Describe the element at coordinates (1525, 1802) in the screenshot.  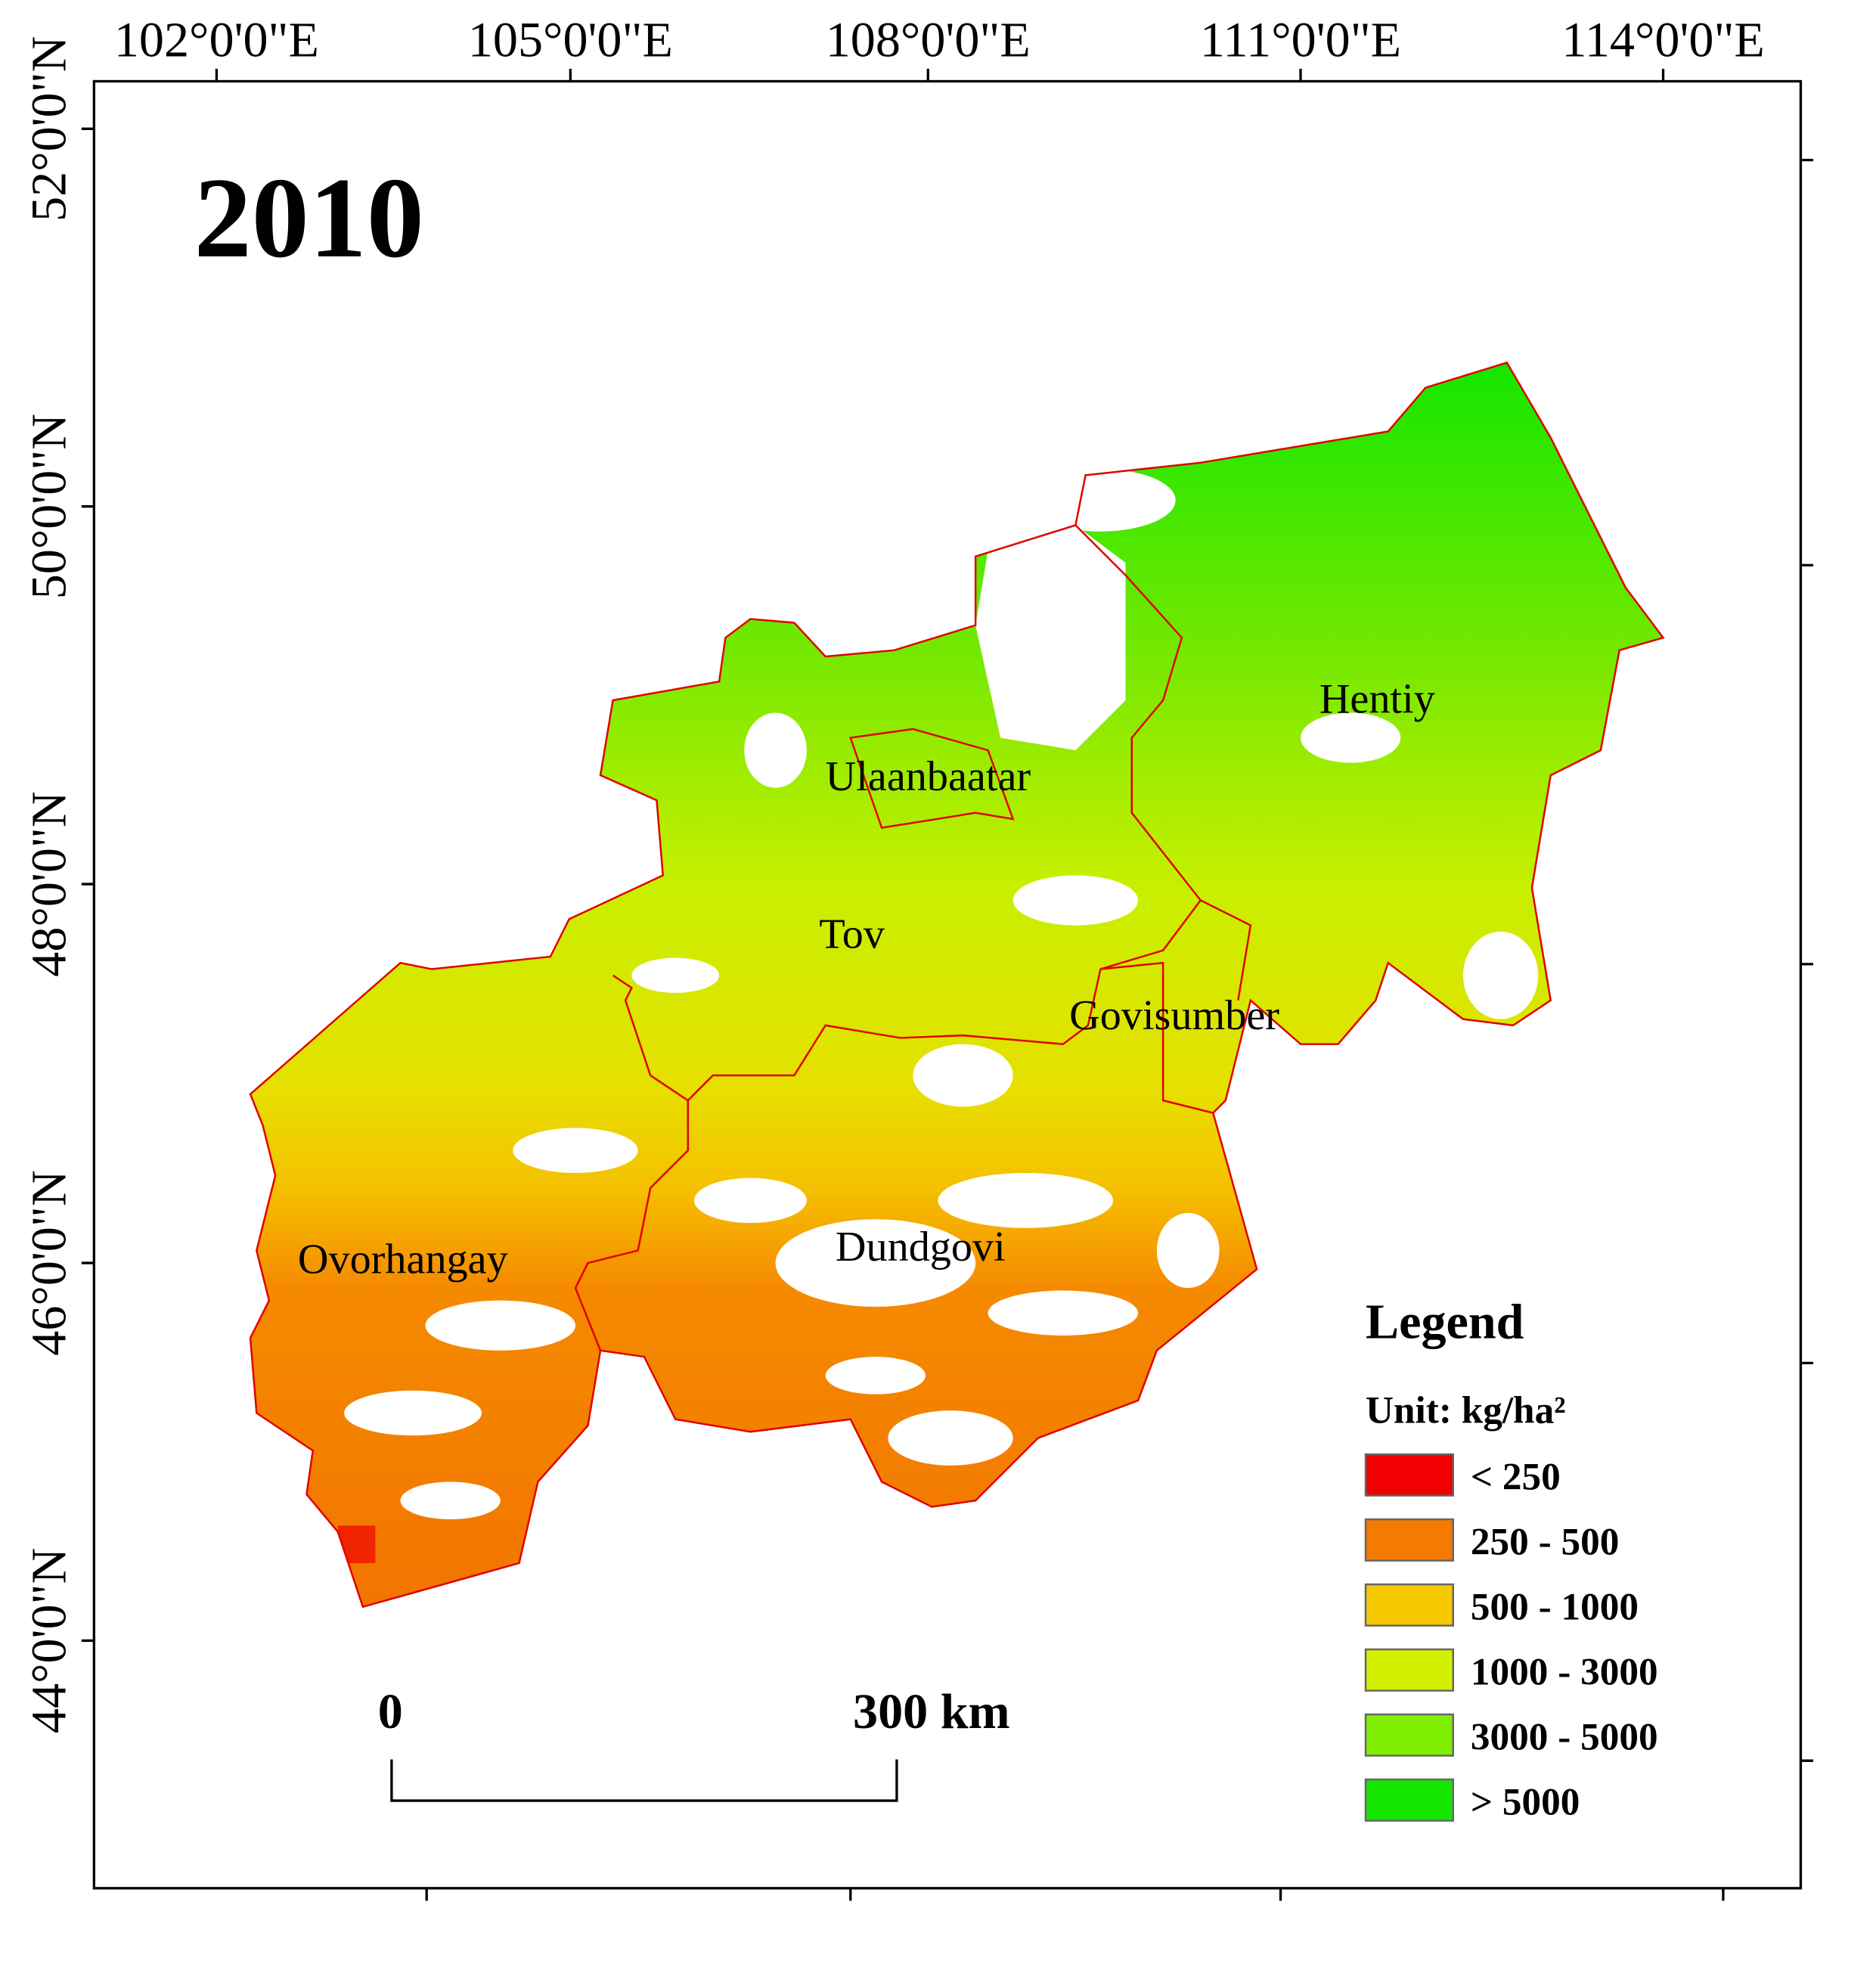
I see `legend-label: > 5000` at that location.